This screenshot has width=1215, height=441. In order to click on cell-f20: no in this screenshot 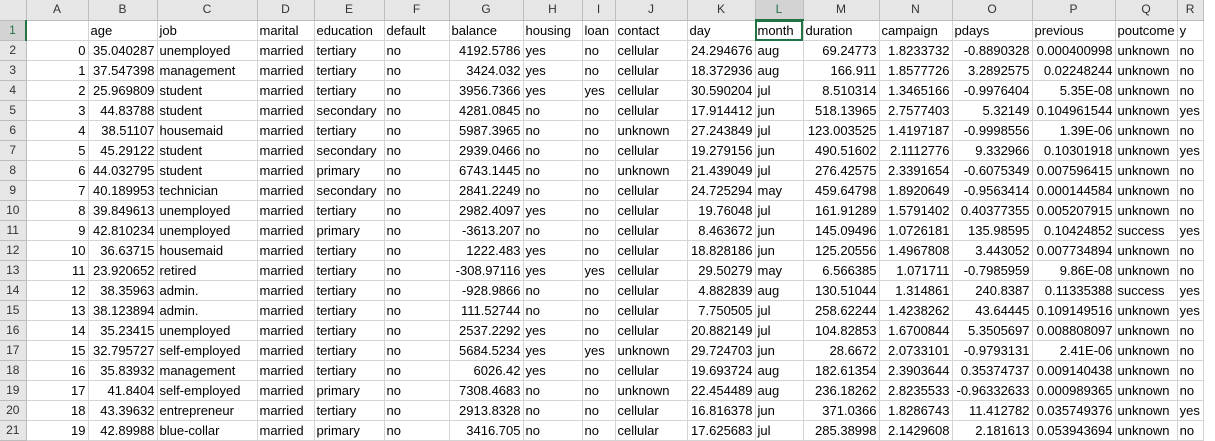, I will do `click(417, 410)`.